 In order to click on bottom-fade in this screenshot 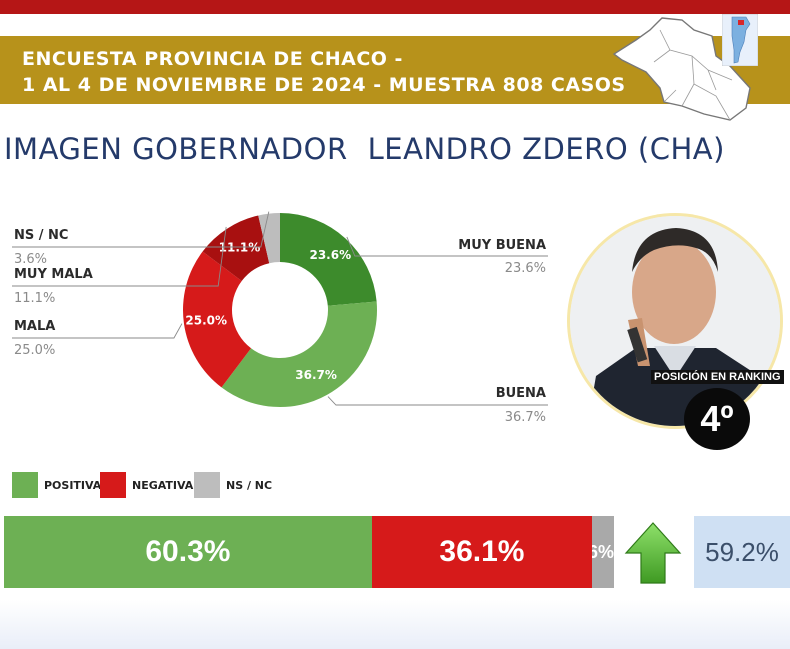, I will do `click(395, 624)`.